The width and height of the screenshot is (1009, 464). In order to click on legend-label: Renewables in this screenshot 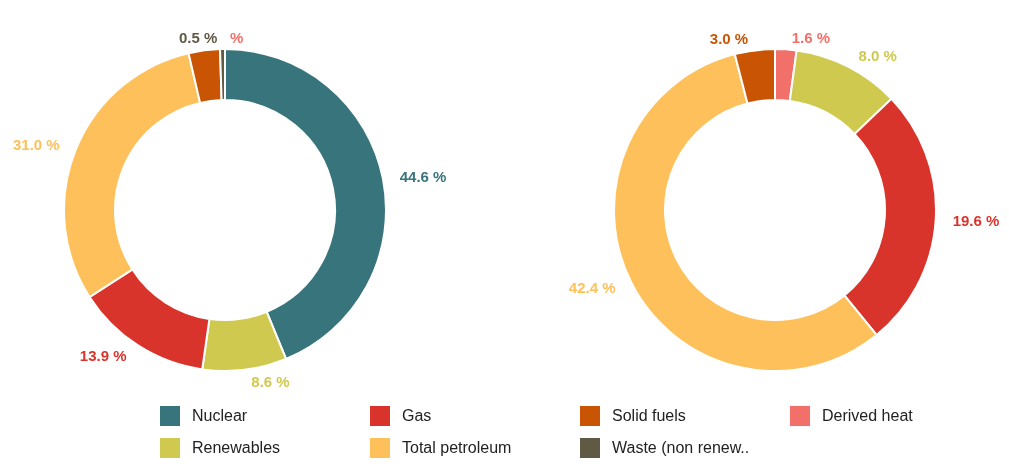, I will do `click(236, 448)`.